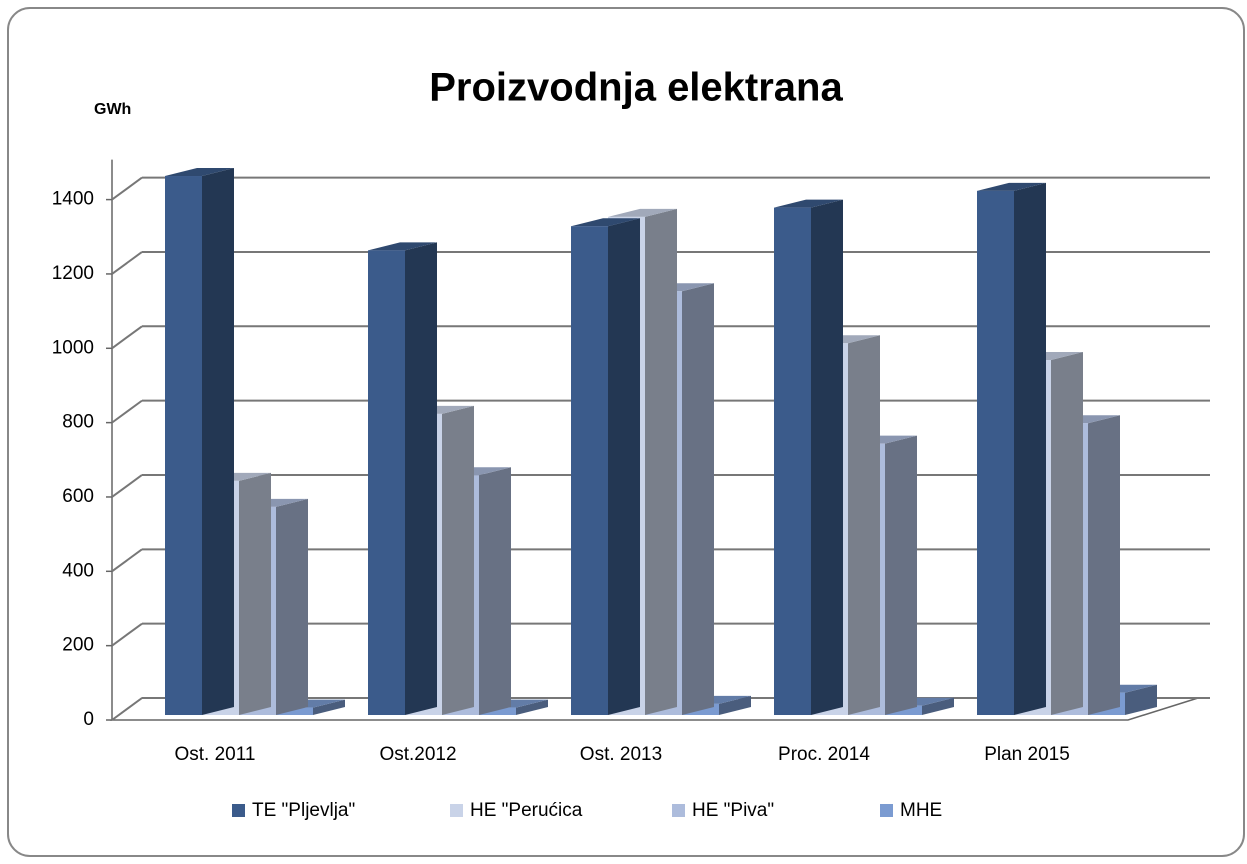 The image size is (1247, 864). I want to click on y-tick-label: 0, so click(88, 719).